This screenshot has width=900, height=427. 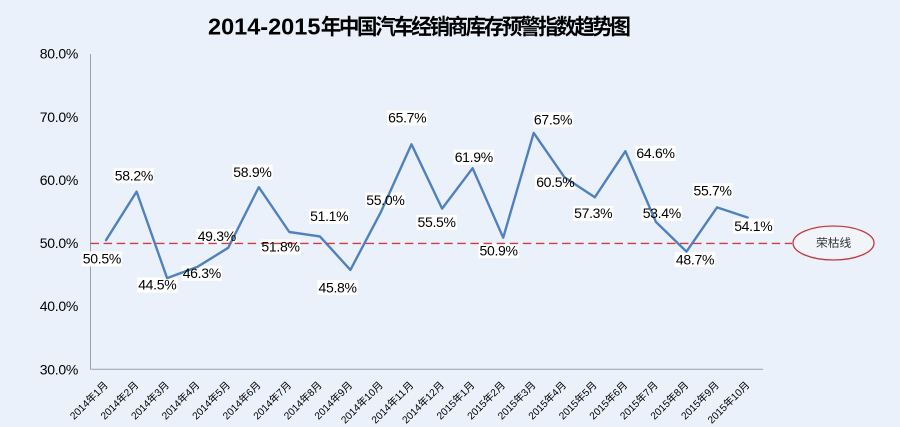 What do you see at coordinates (59, 369) in the screenshot?
I see `svg-text: 30.0%` at bounding box center [59, 369].